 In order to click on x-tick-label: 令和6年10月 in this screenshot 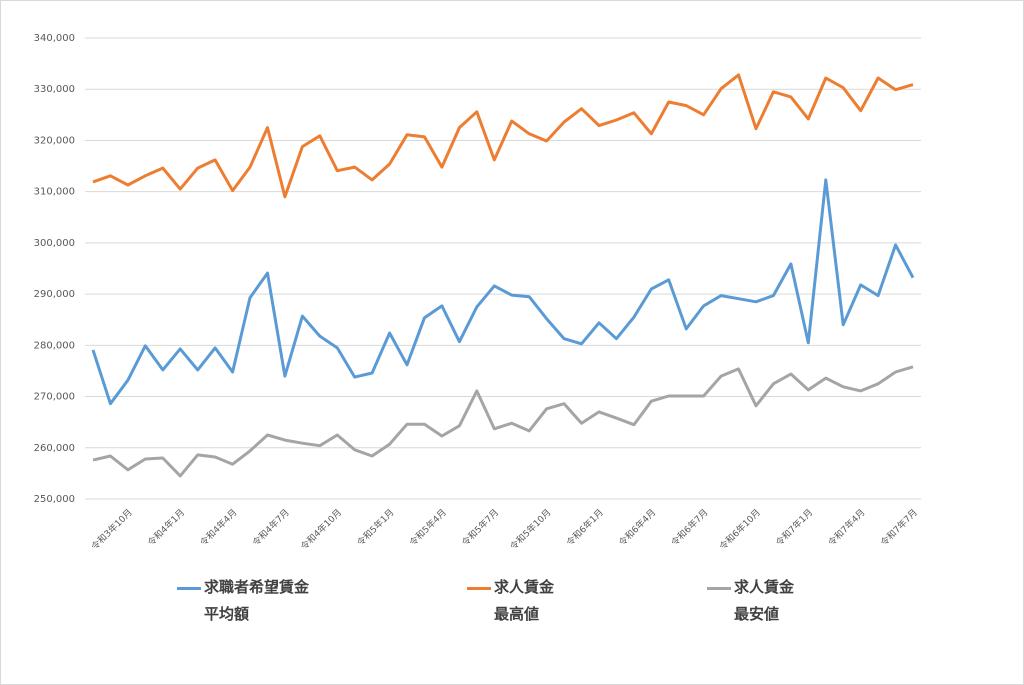, I will do `click(740, 529)`.